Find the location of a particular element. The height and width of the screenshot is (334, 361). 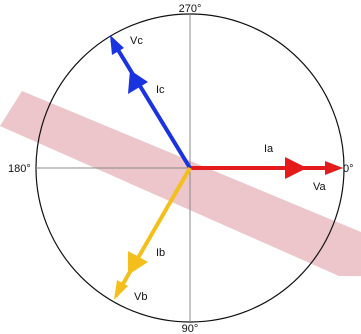

ib-label: Ib is located at coordinates (160, 253).